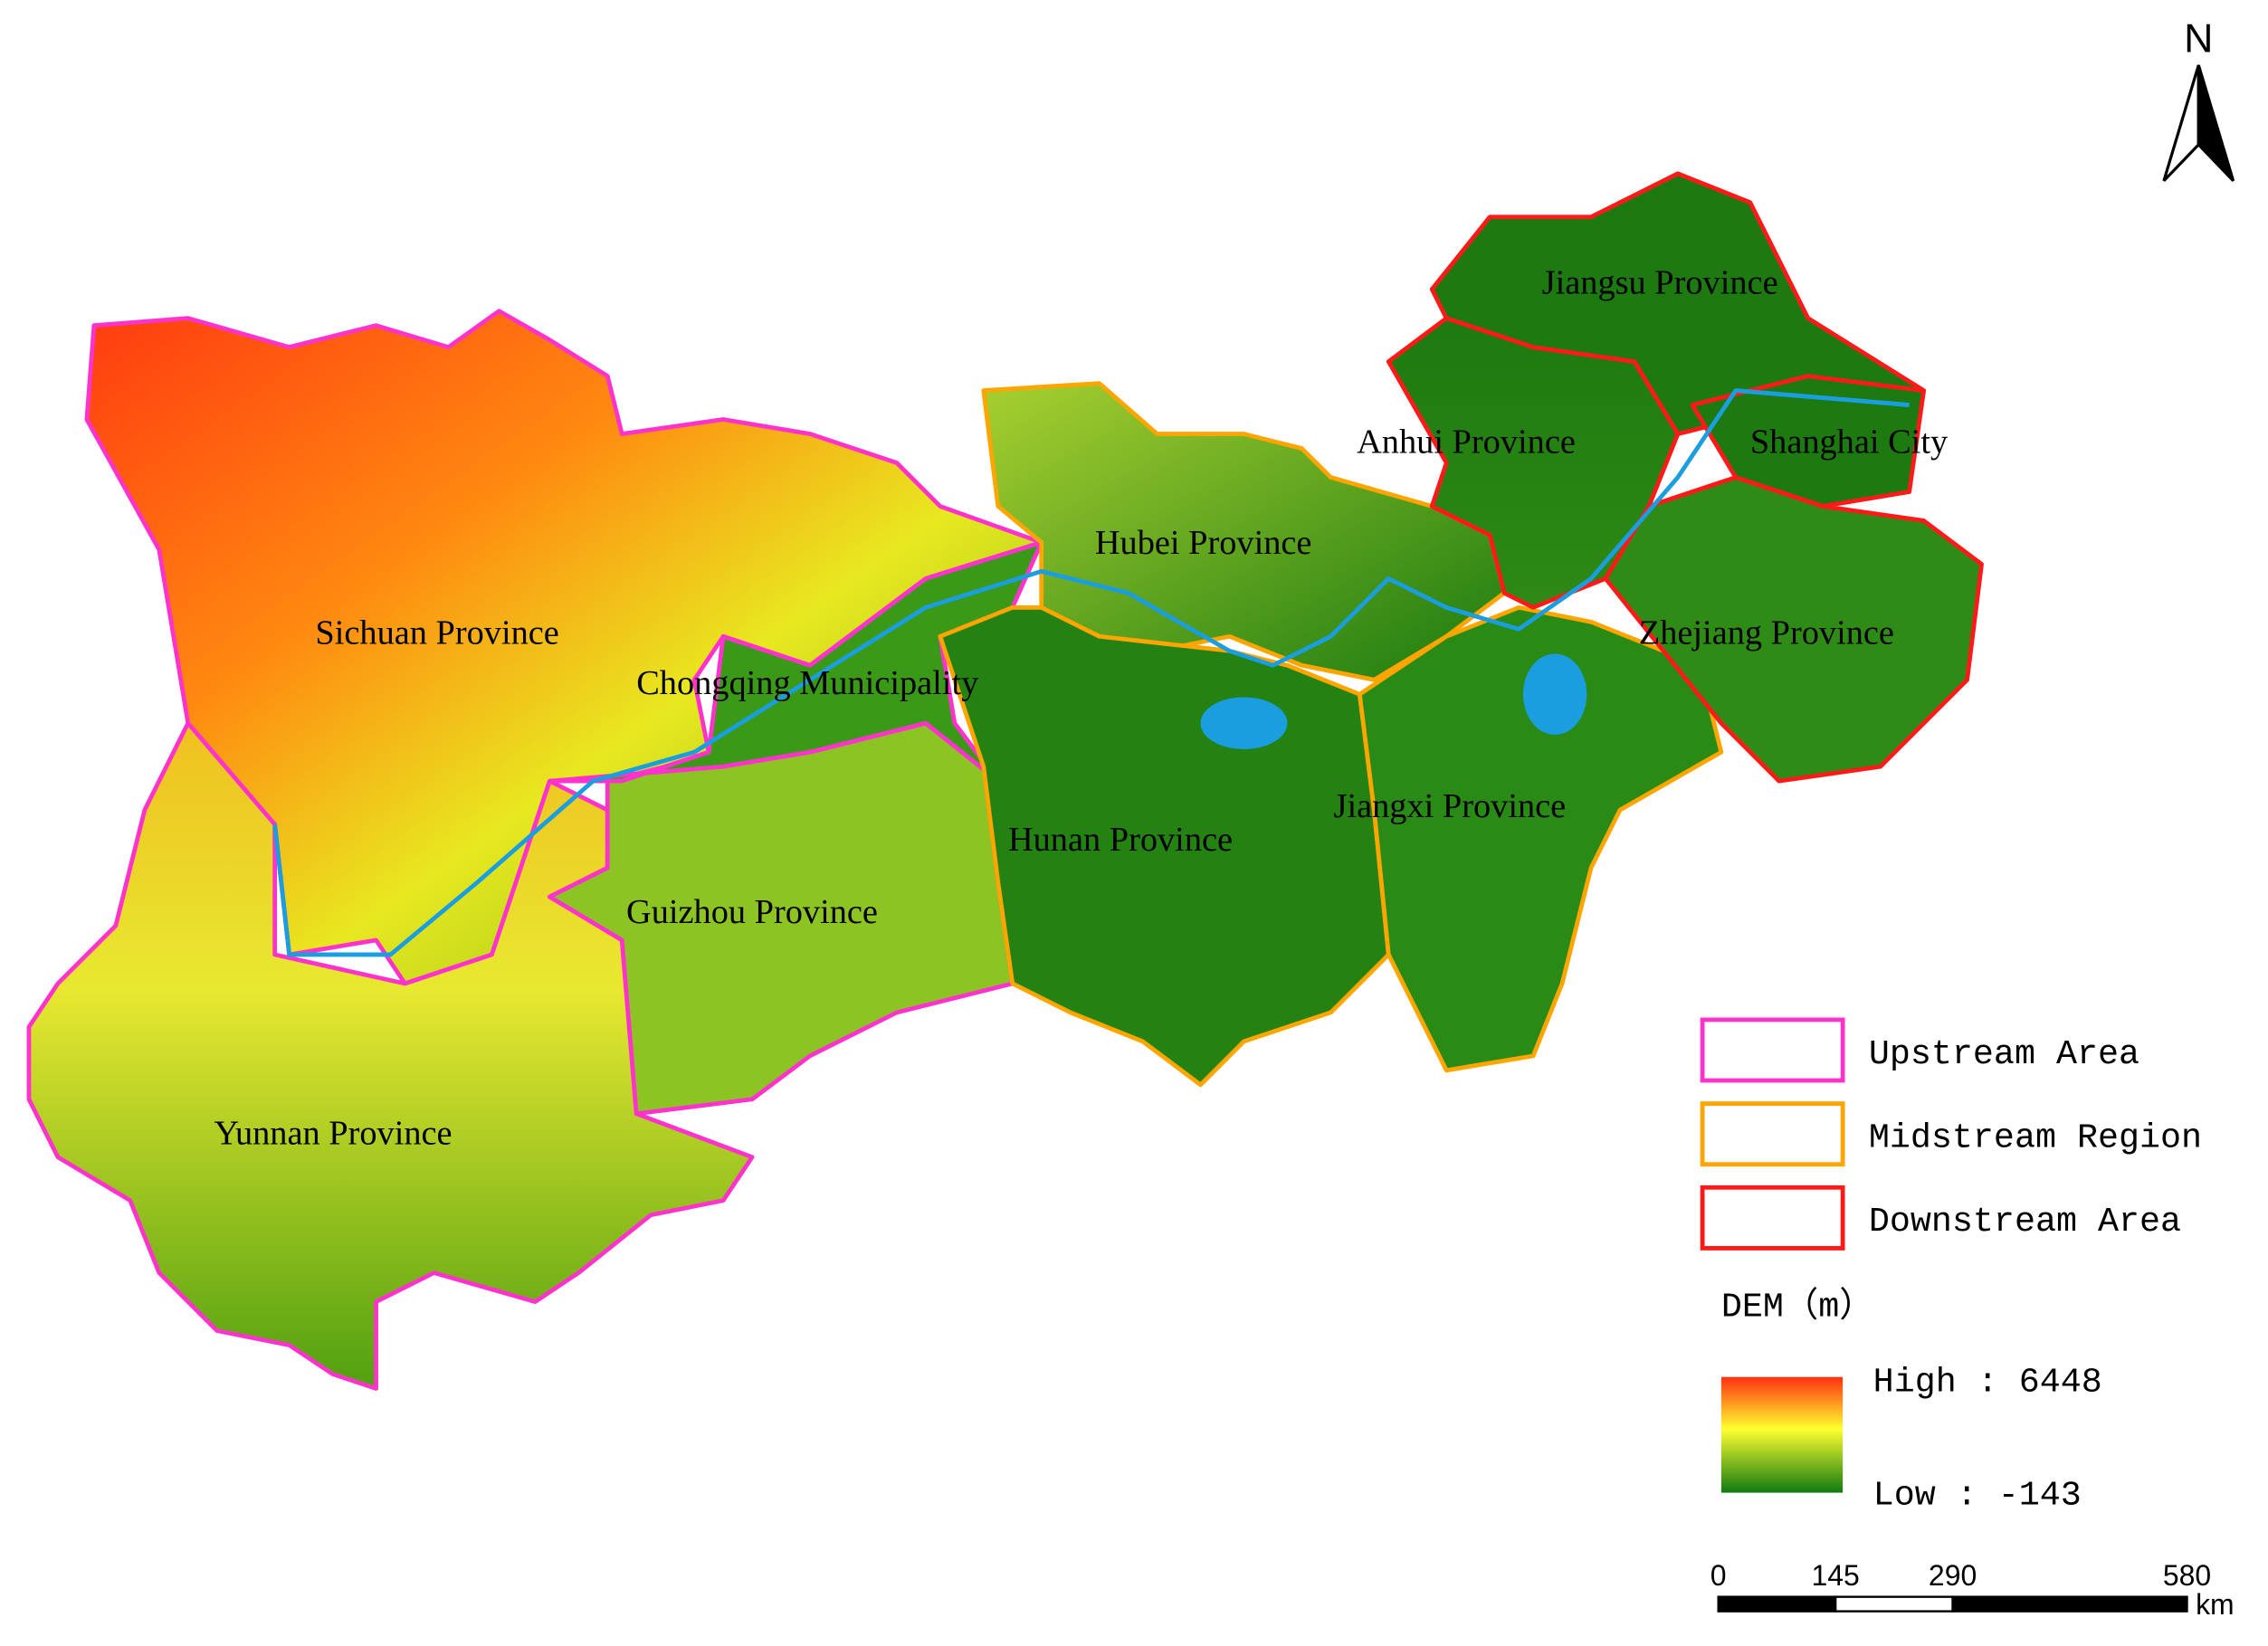 This screenshot has height=1646, width=2268. I want to click on region-label: Jiangsu Province, so click(1660, 282).